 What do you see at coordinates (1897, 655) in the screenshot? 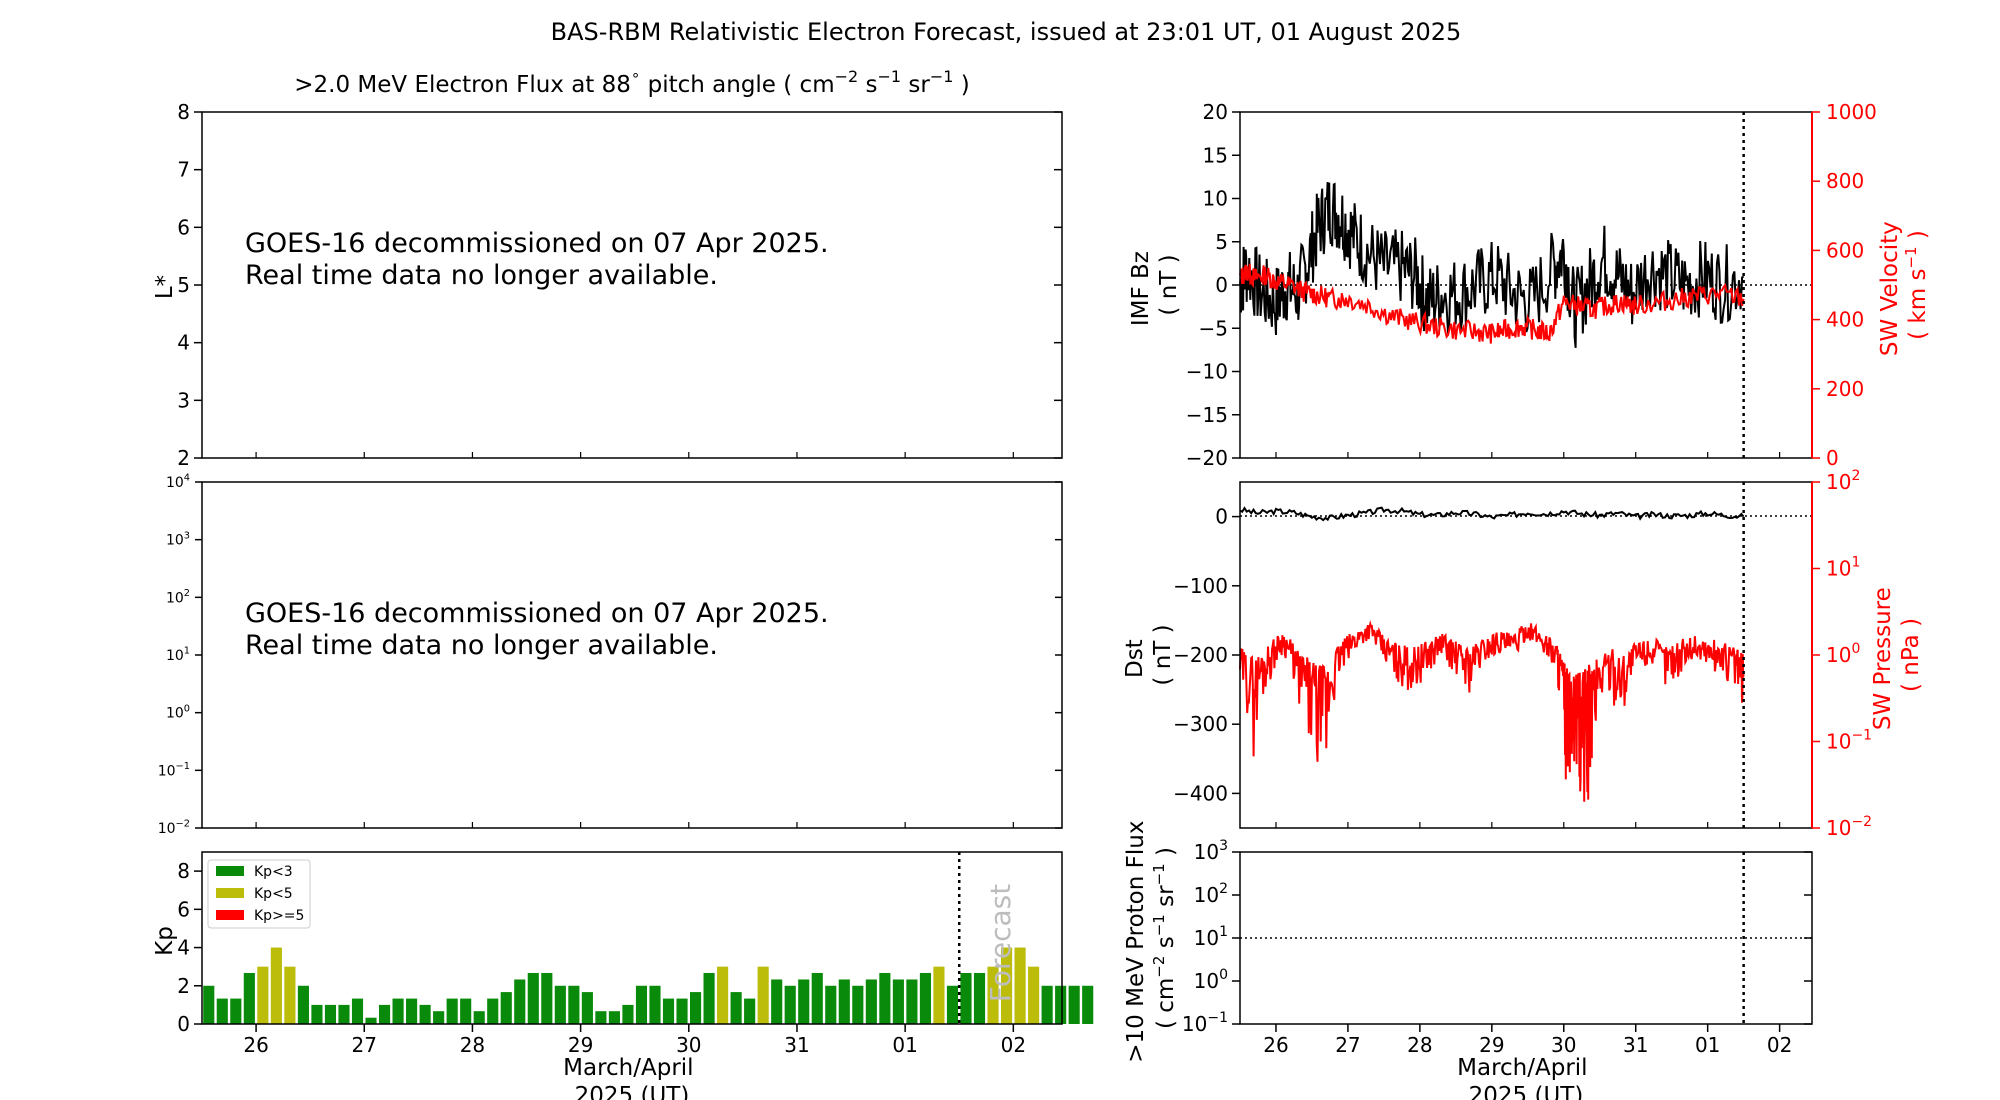
I see `sw-pressure-ylabel: SW Pressure ( nPa )` at bounding box center [1897, 655].